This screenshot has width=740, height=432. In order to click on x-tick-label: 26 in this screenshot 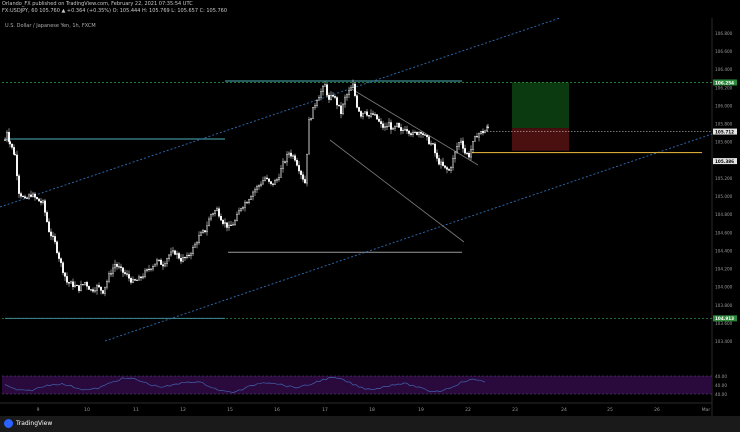, I will do `click(657, 410)`.